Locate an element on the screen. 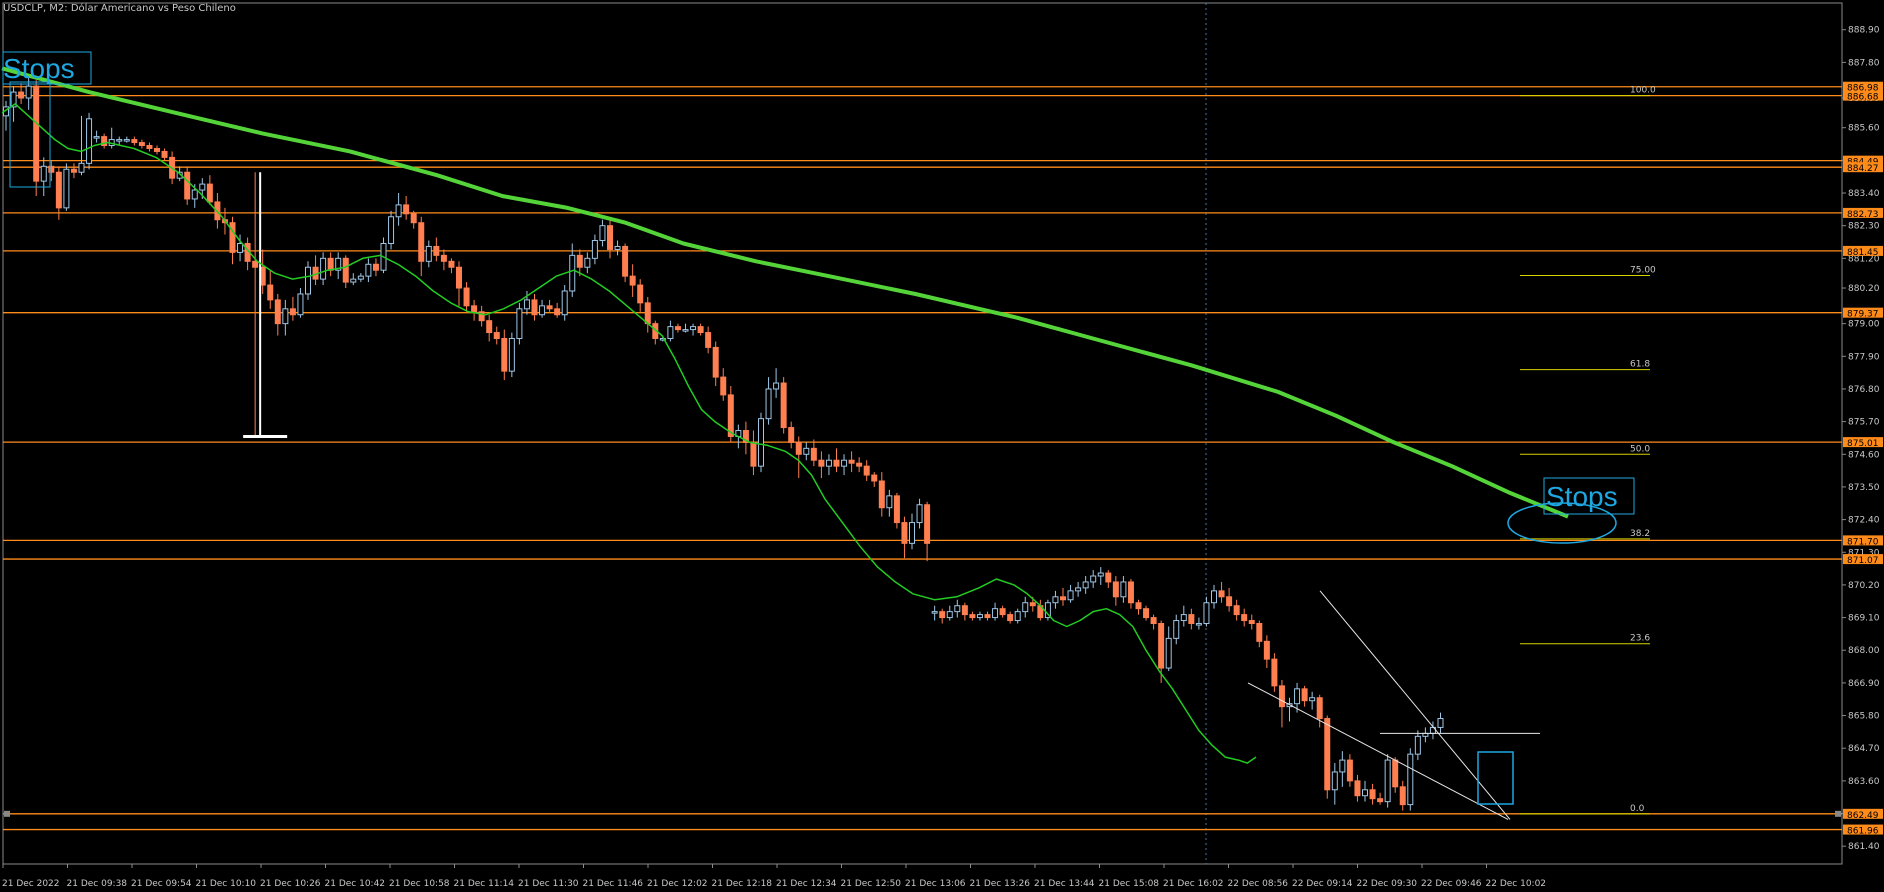 Image resolution: width=1884 pixels, height=892 pixels. y-tick-label: 882.30 is located at coordinates (1864, 227).